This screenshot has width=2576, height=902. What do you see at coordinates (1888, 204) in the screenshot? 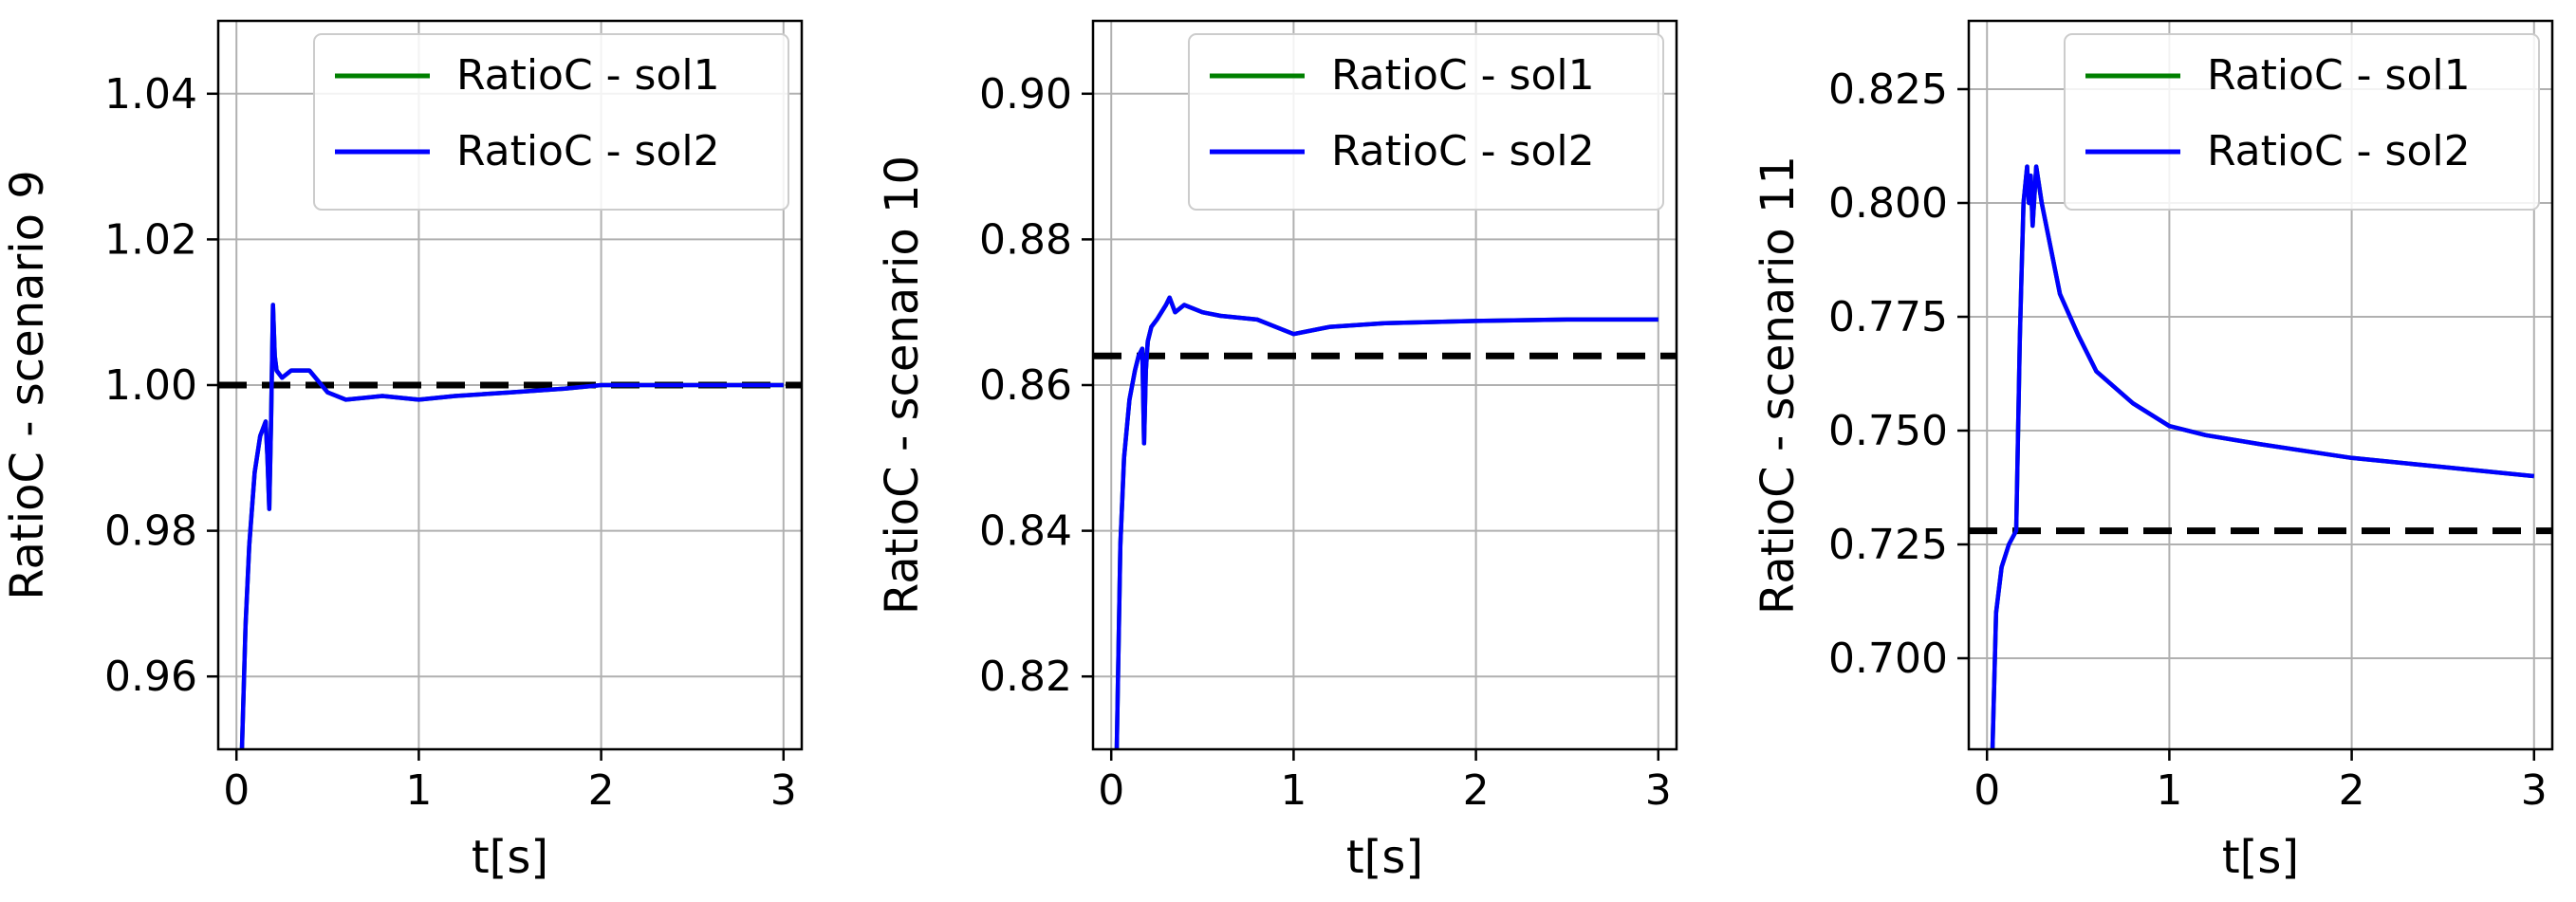
I see `y-tick-label: 0.800` at bounding box center [1888, 204].